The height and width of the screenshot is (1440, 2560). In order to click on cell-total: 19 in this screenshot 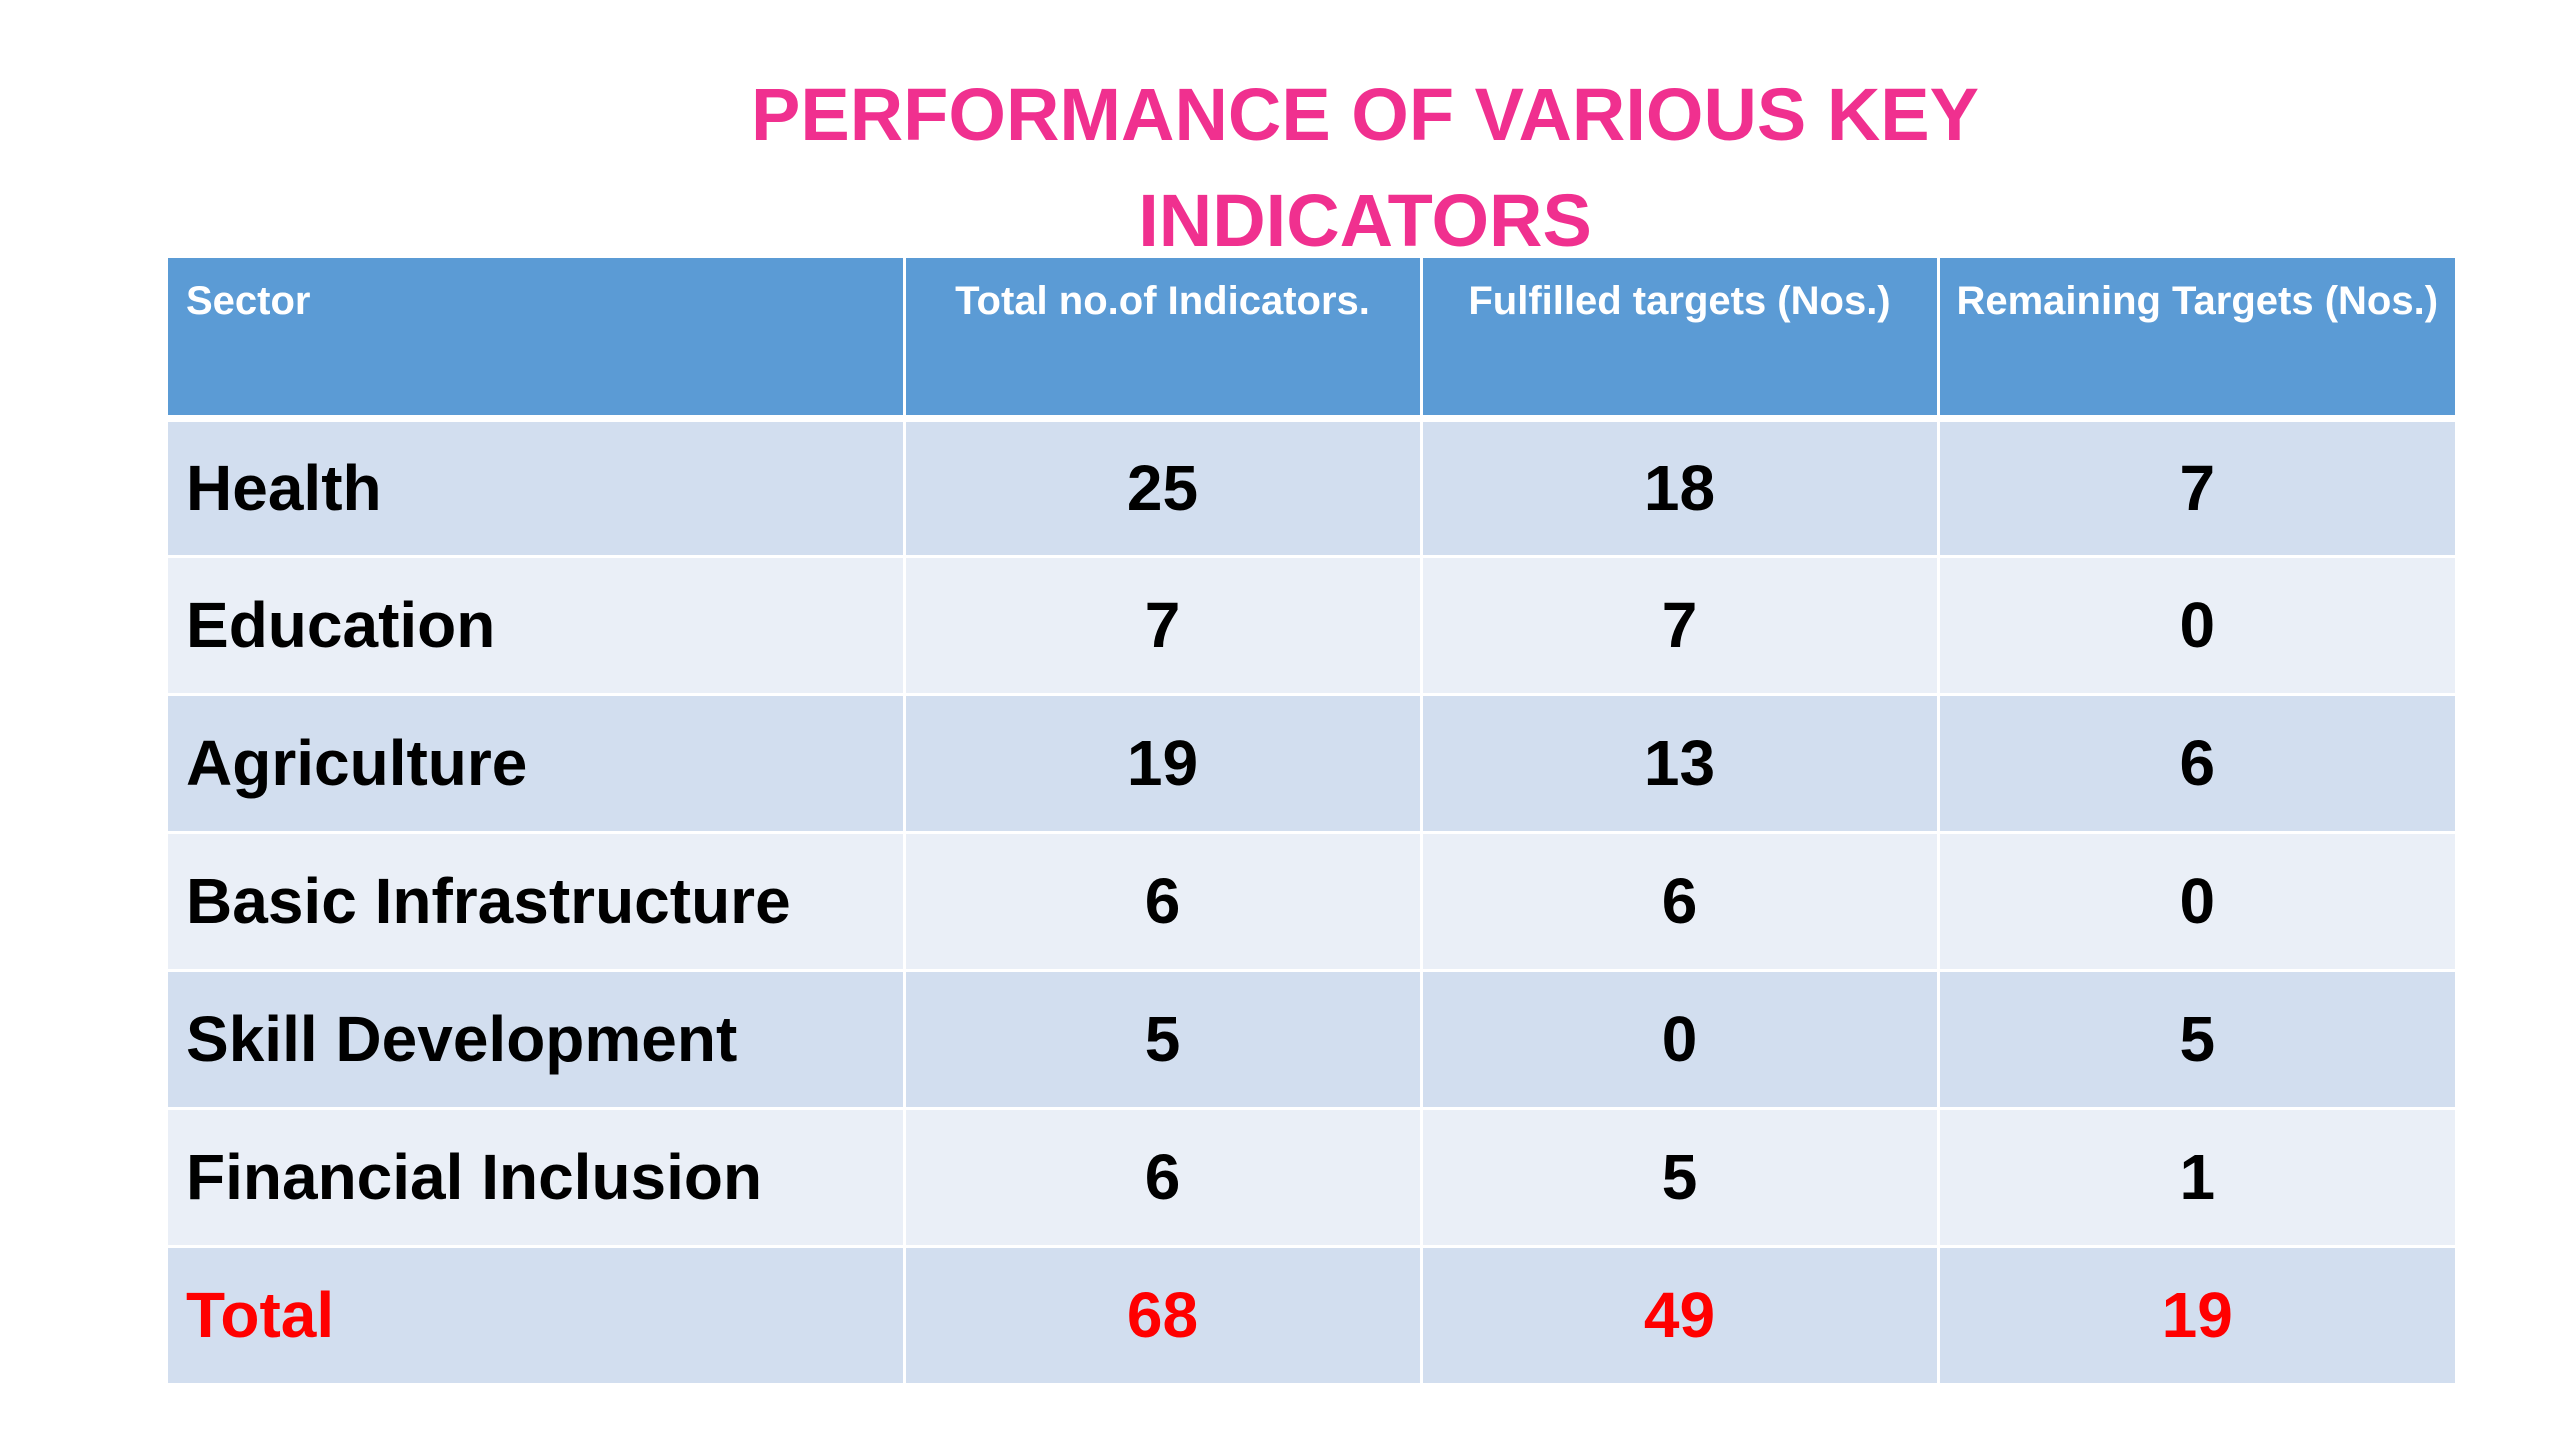, I will do `click(1163, 764)`.